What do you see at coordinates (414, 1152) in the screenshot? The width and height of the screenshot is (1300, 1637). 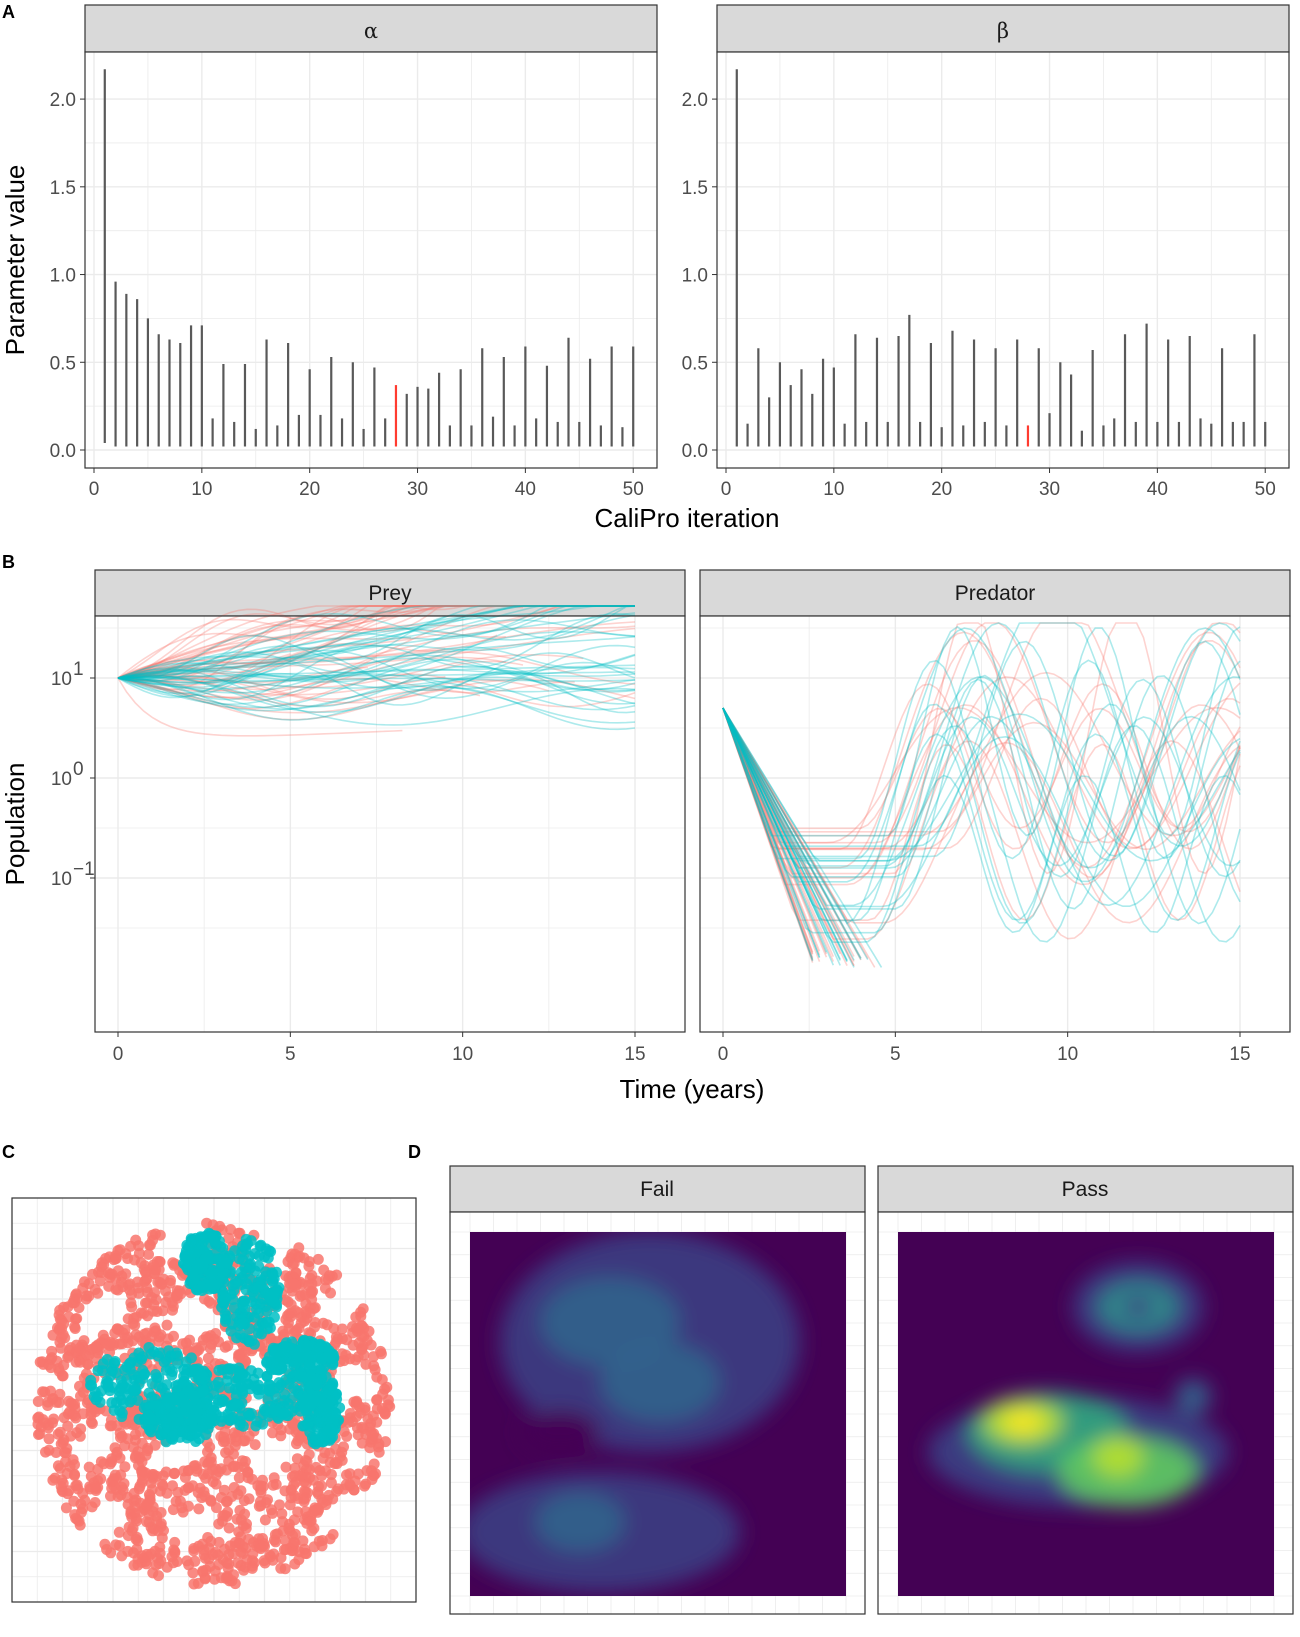 I see `panel-label-d: D` at bounding box center [414, 1152].